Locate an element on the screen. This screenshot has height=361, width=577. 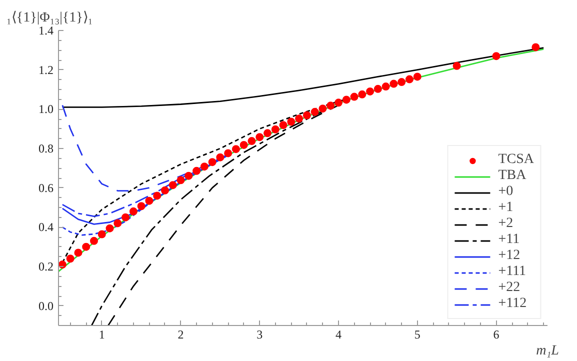
y-tick-label: 0.6 is located at coordinates (46, 187).